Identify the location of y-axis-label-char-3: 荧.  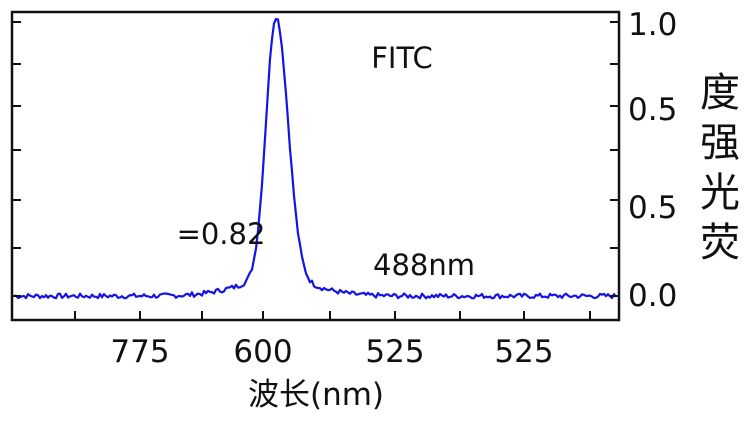
(720, 243).